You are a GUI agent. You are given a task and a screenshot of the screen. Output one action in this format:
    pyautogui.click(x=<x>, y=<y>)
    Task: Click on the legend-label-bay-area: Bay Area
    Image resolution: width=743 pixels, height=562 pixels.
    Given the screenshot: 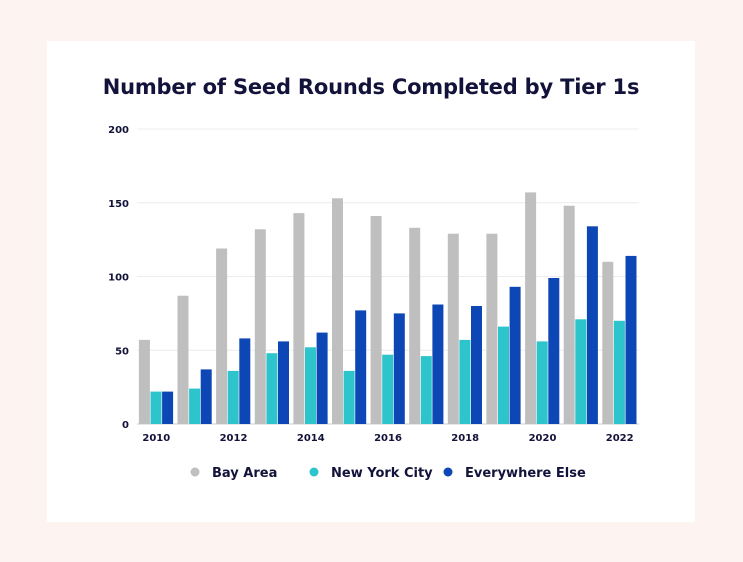 What is the action you would take?
    pyautogui.click(x=244, y=473)
    